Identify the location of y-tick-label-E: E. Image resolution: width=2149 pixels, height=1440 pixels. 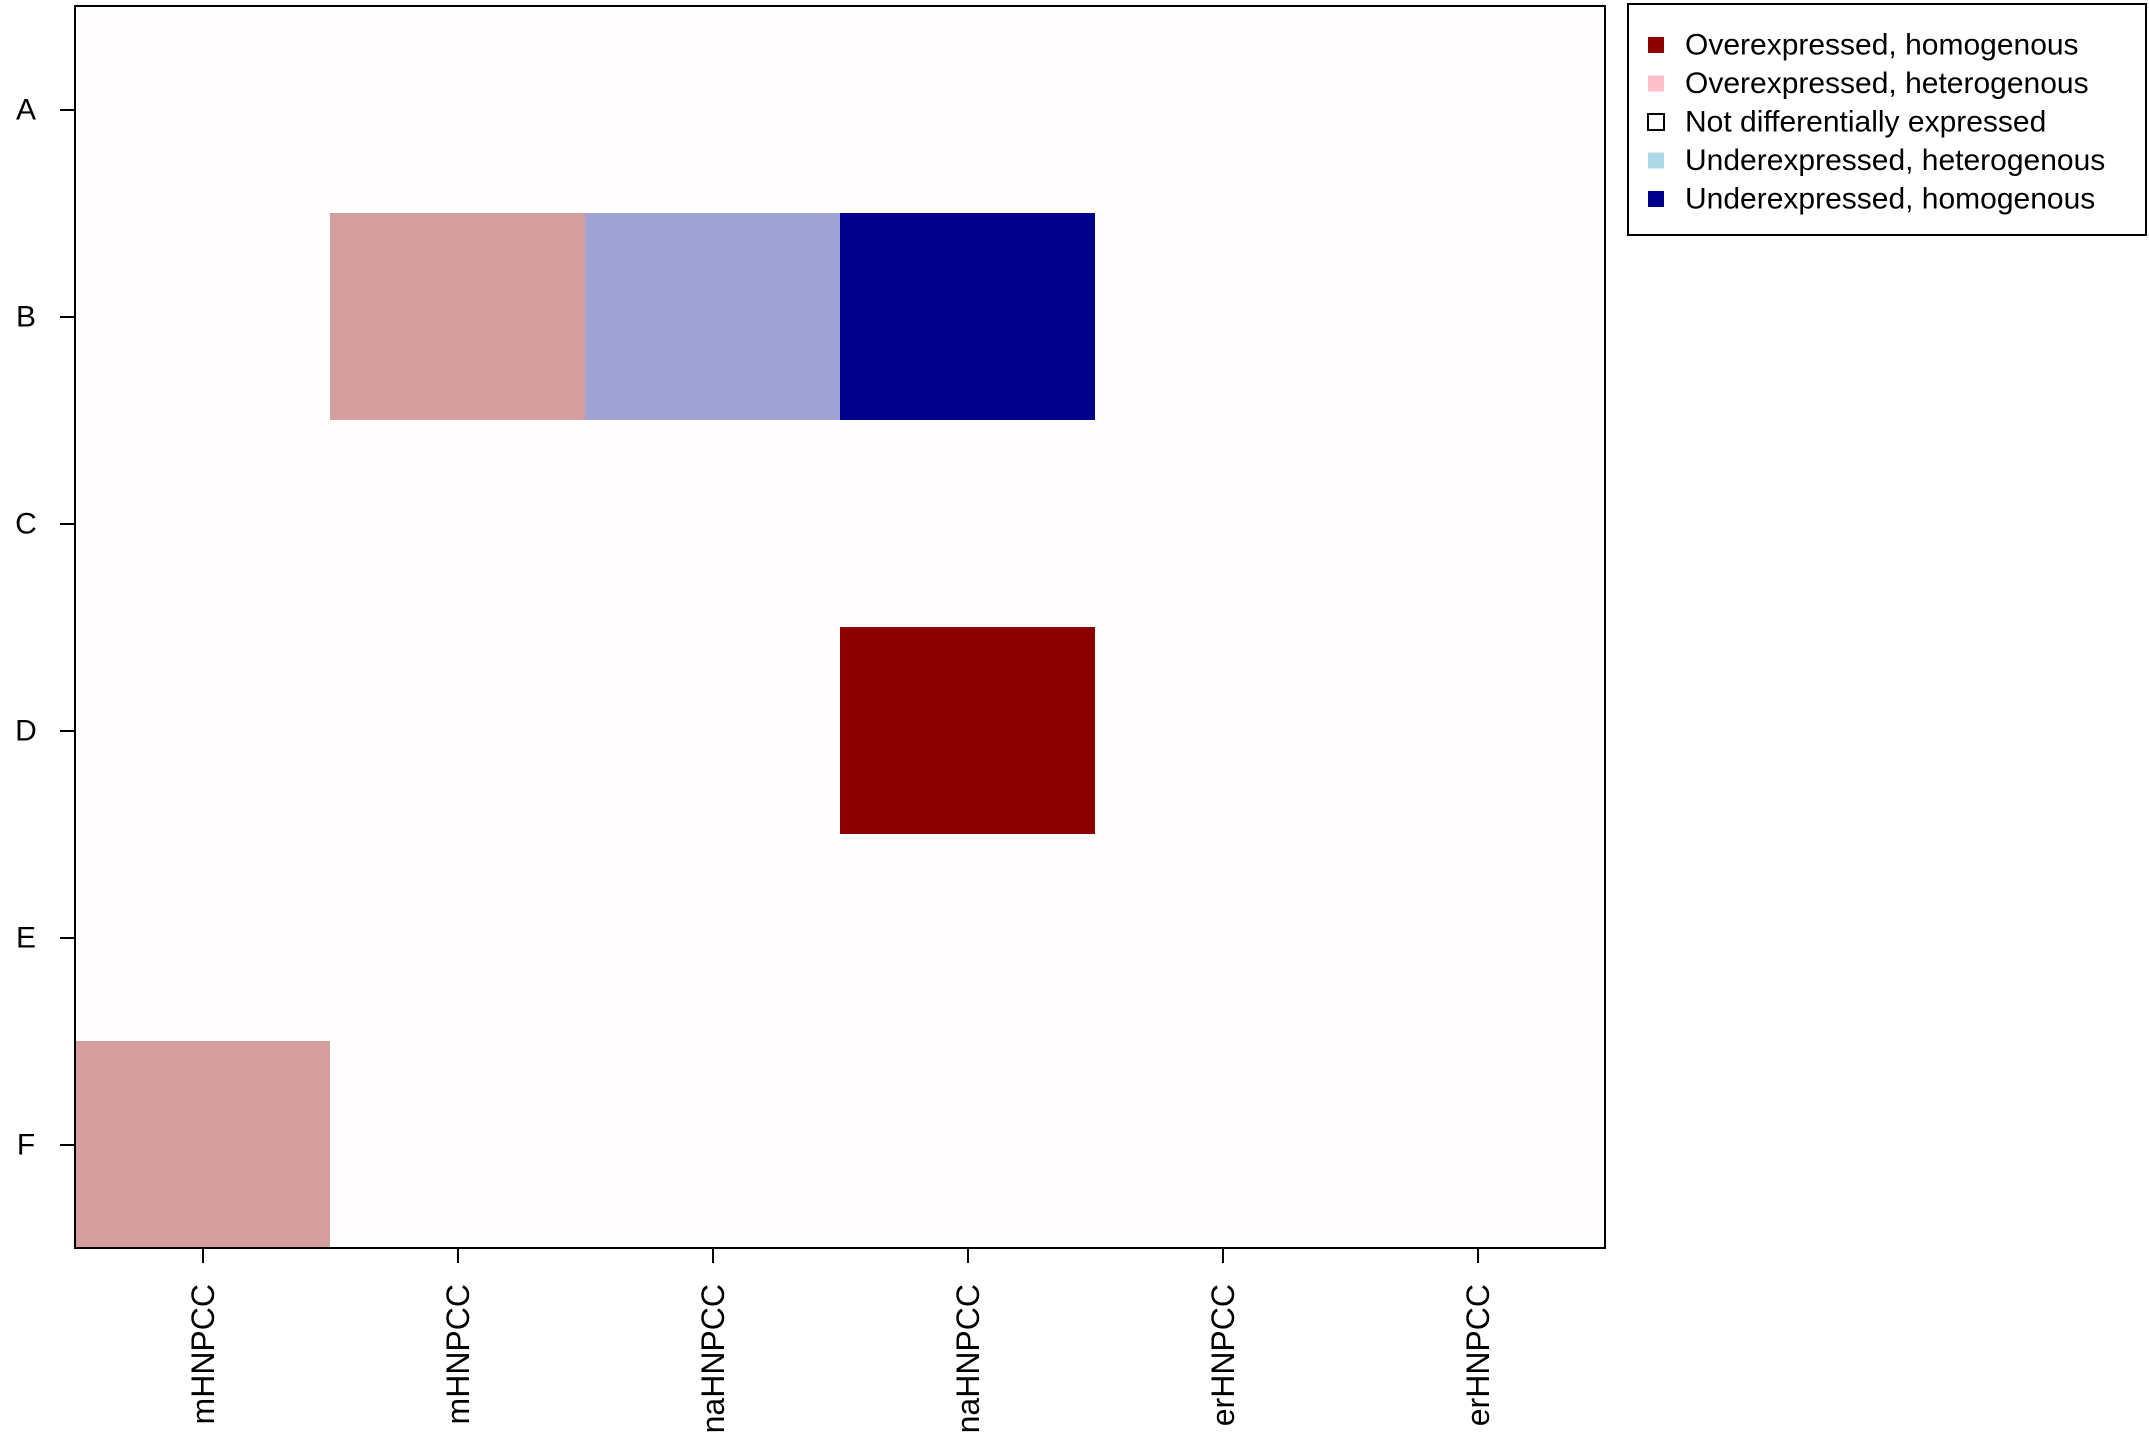
(26, 938).